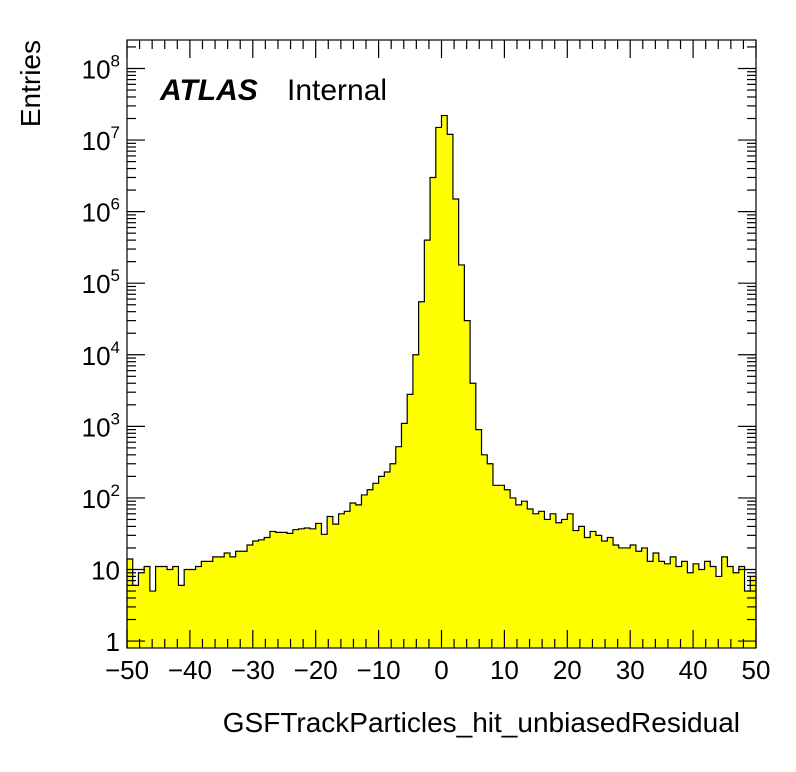  Describe the element at coordinates (630, 670) in the screenshot. I see `x-tick-label: 30` at that location.